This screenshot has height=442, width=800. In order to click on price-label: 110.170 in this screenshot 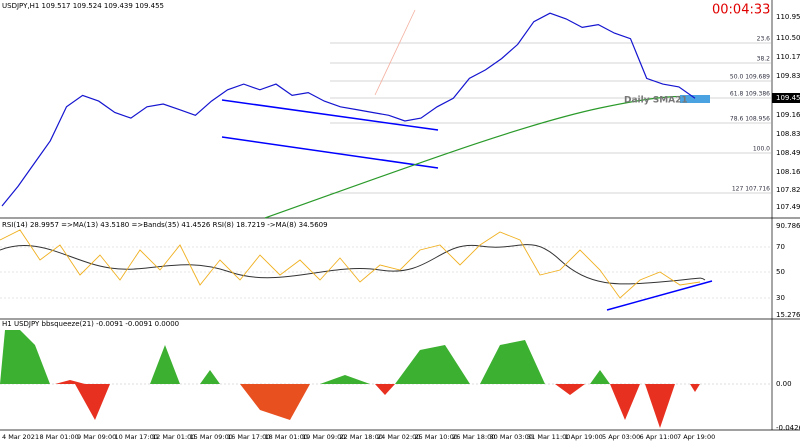, I will do `click(788, 57)`.